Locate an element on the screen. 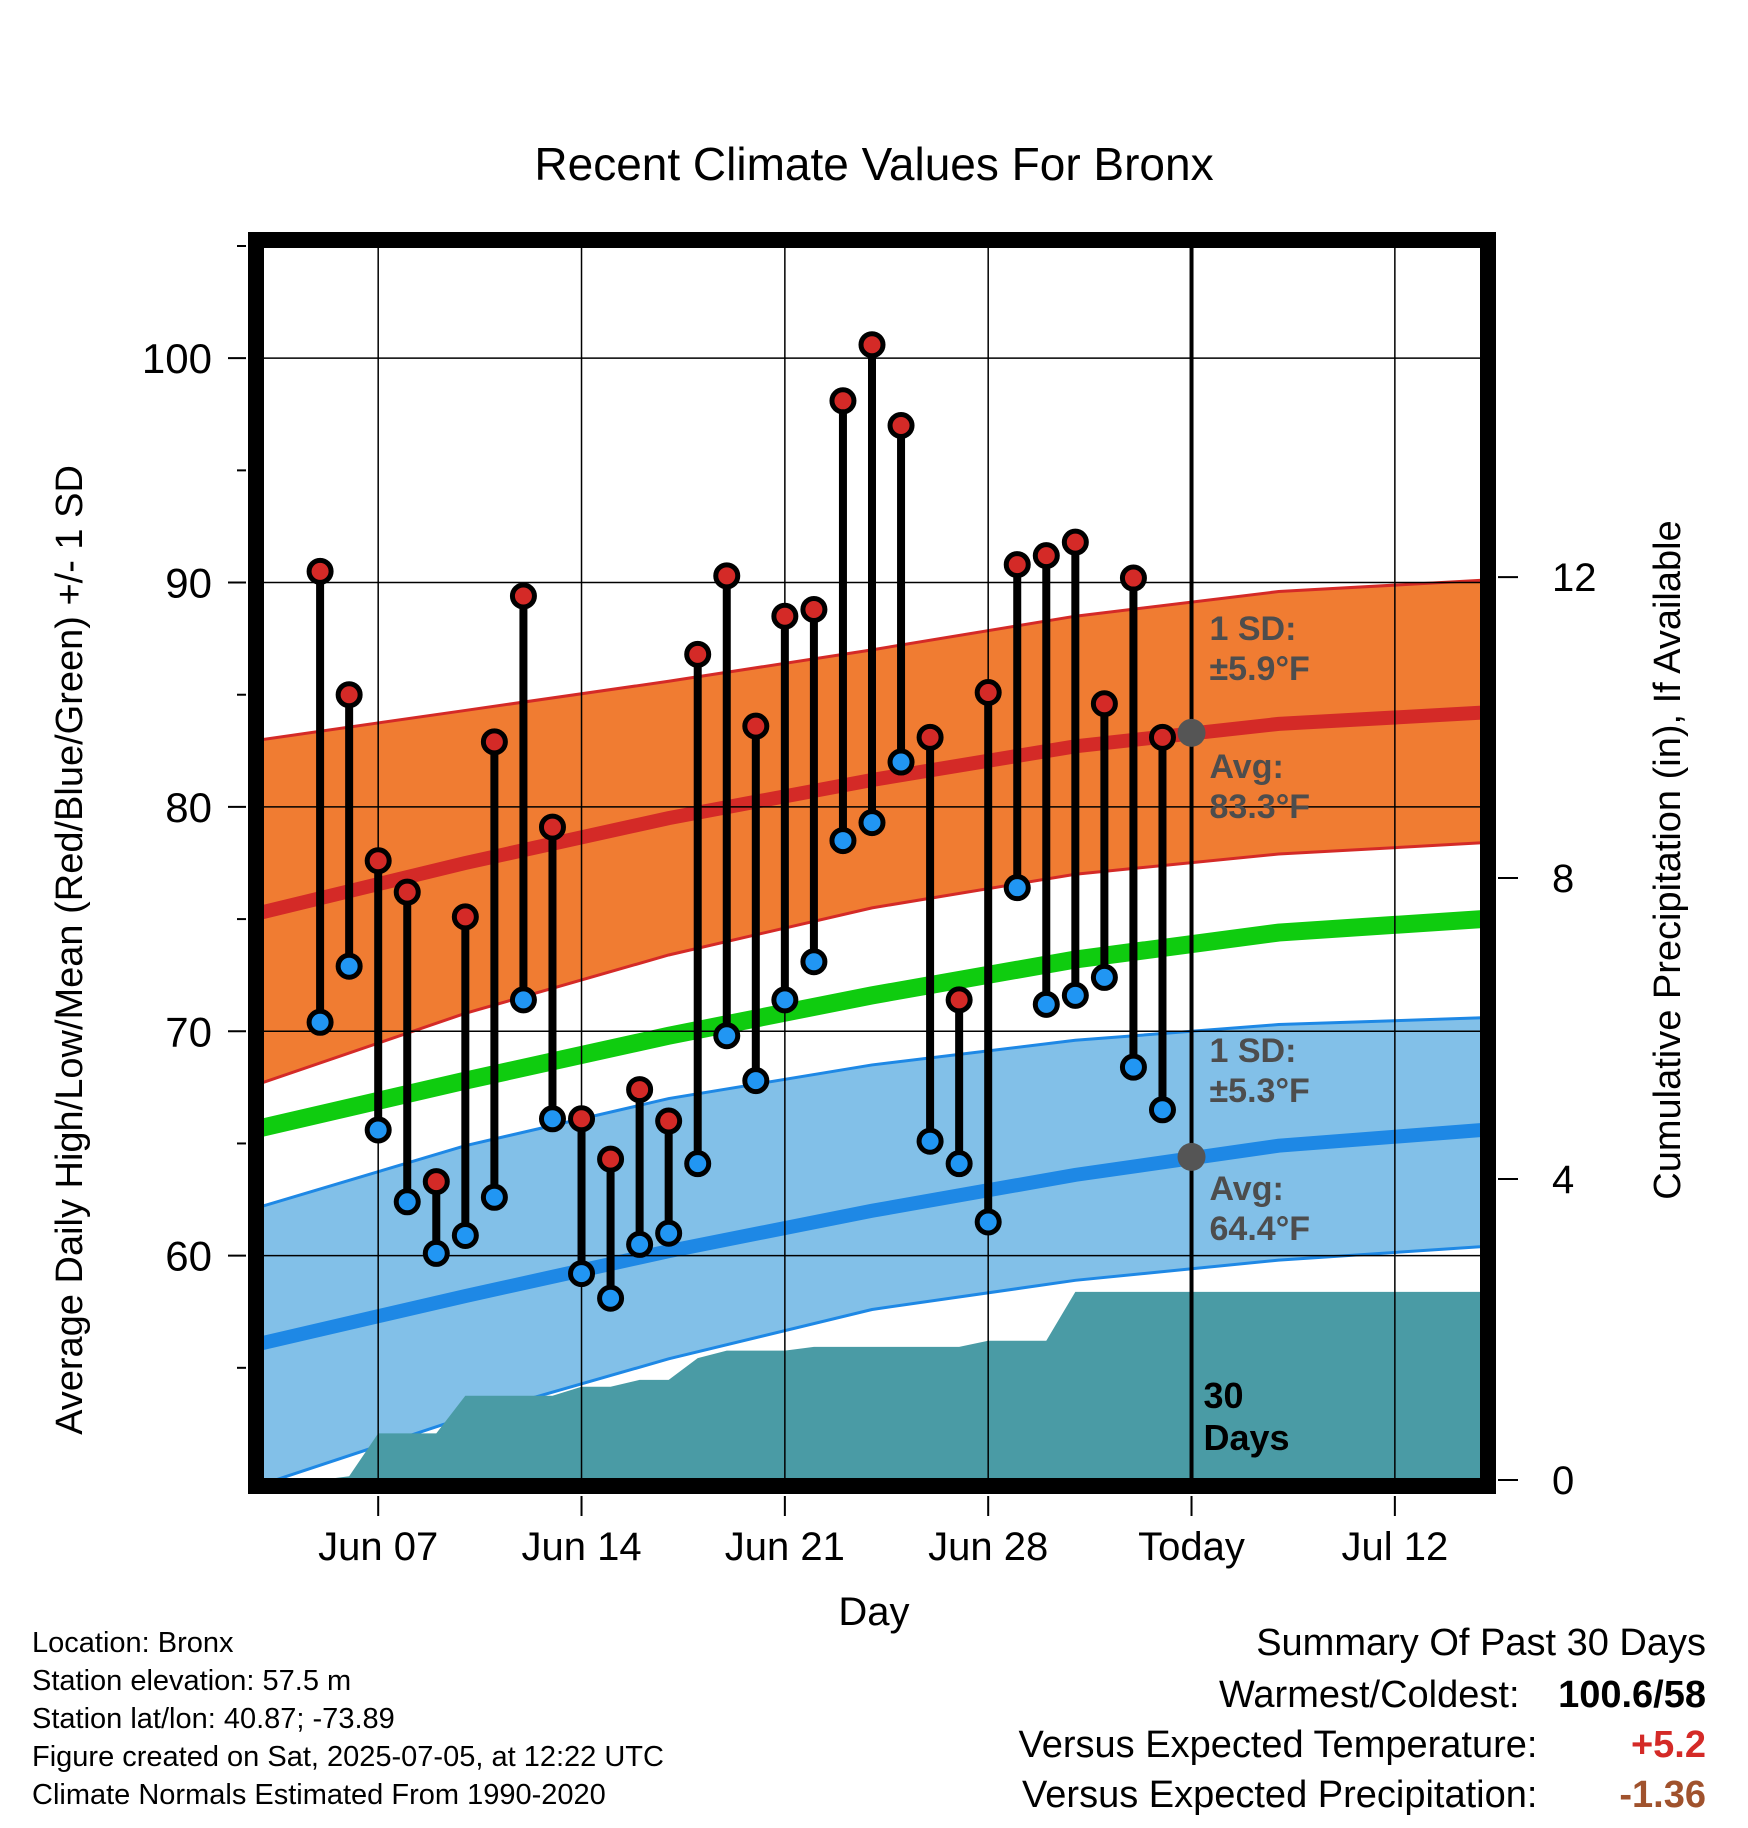  high-sd-label: 1 SD: is located at coordinates (1253, 629).